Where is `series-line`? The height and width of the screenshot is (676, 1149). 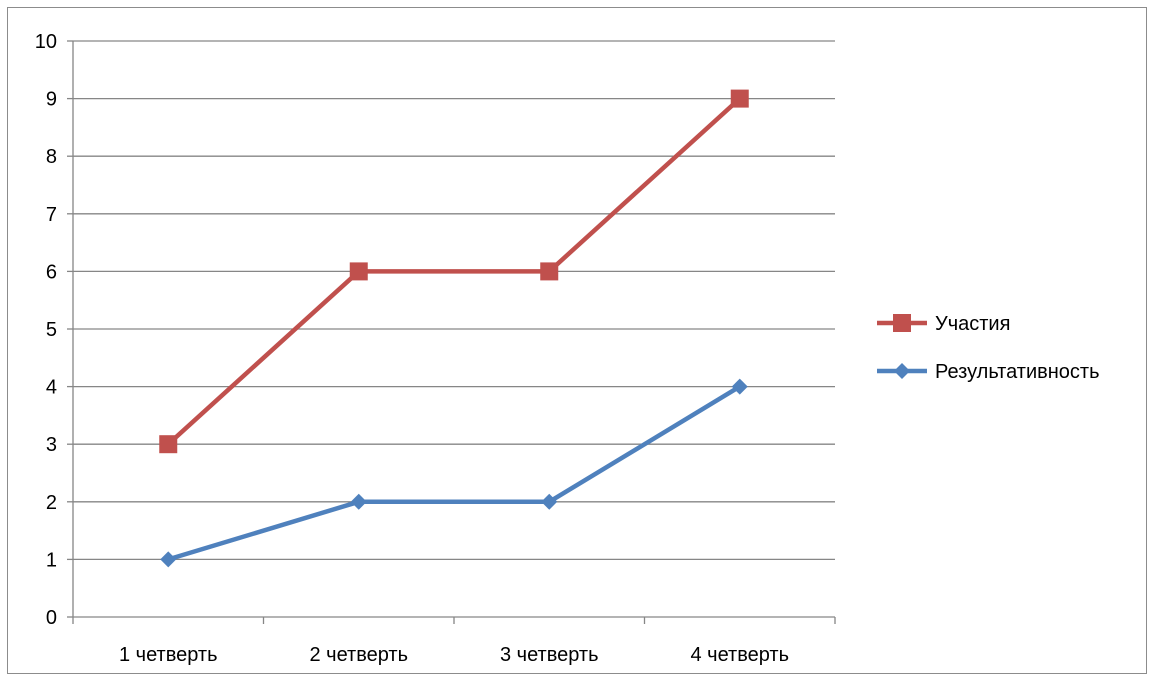
series-line is located at coordinates (454, 473).